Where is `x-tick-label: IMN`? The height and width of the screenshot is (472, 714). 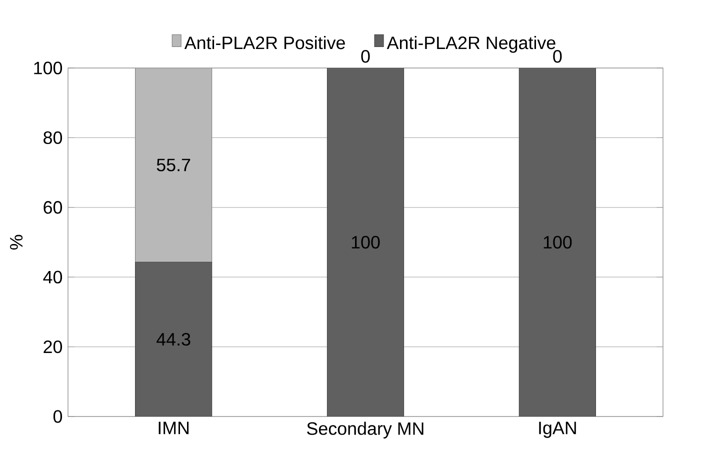 x-tick-label: IMN is located at coordinates (173, 428).